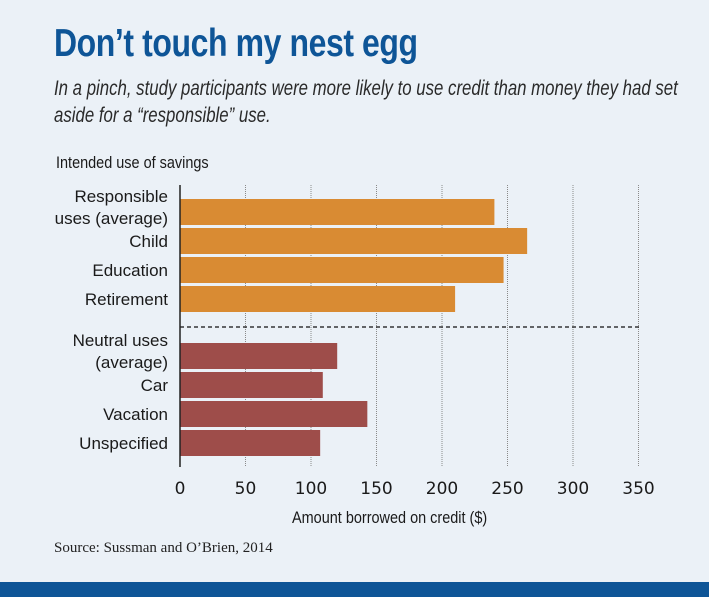 The width and height of the screenshot is (709, 597). What do you see at coordinates (354, 241) in the screenshot?
I see `bar-child` at bounding box center [354, 241].